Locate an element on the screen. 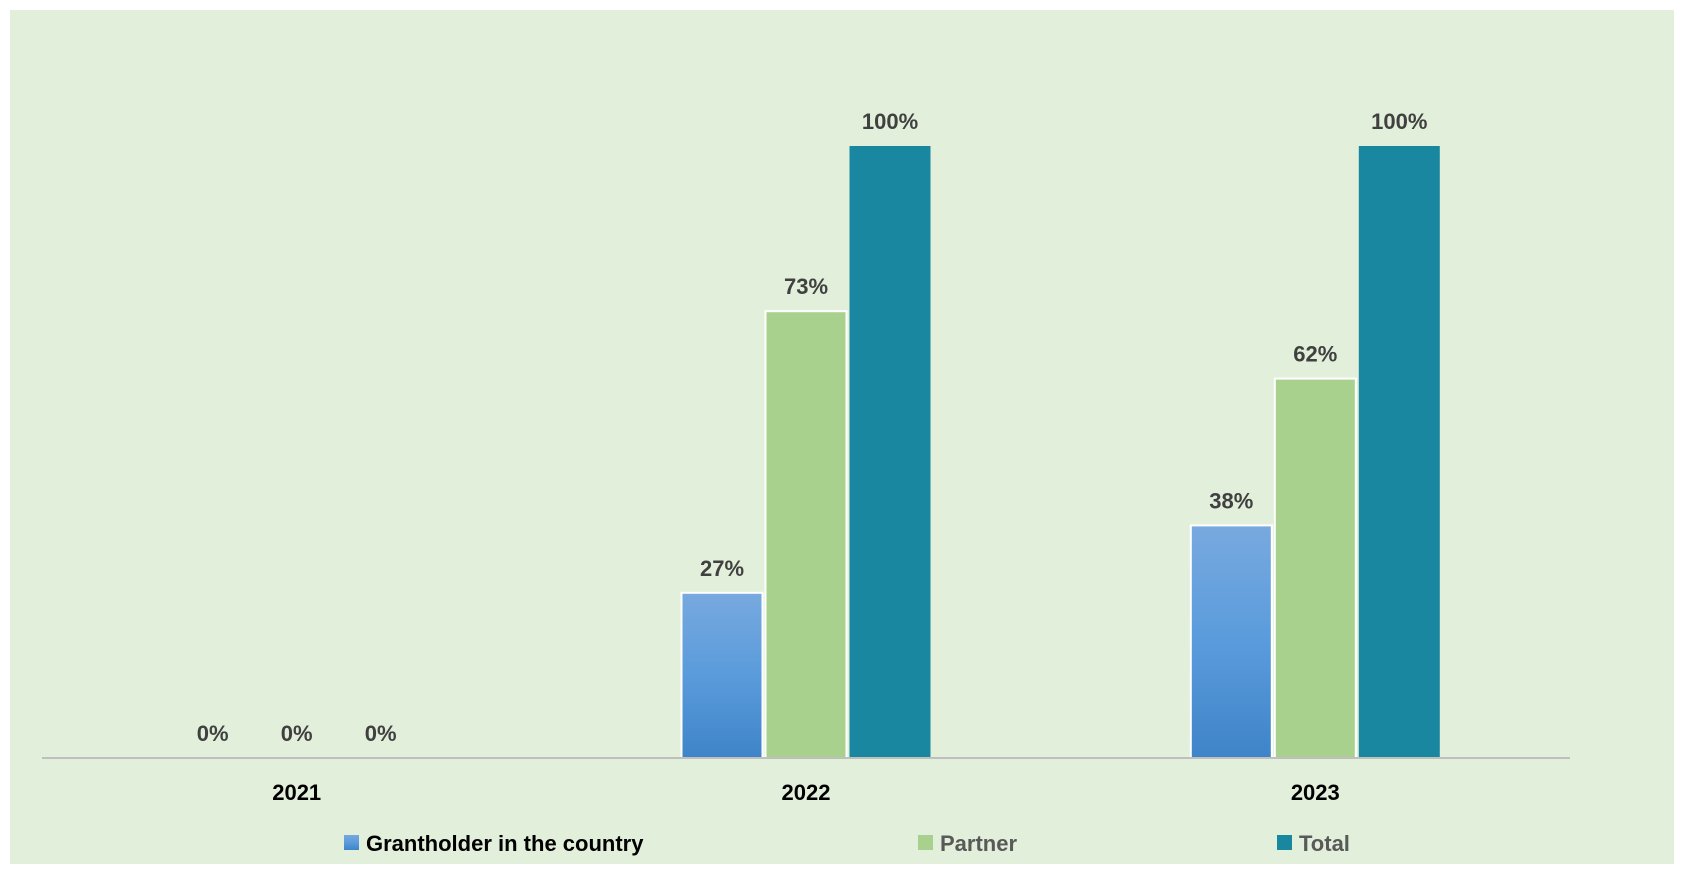 This screenshot has height=874, width=1684. legend-label: Grantholder in the country is located at coordinates (505, 843).